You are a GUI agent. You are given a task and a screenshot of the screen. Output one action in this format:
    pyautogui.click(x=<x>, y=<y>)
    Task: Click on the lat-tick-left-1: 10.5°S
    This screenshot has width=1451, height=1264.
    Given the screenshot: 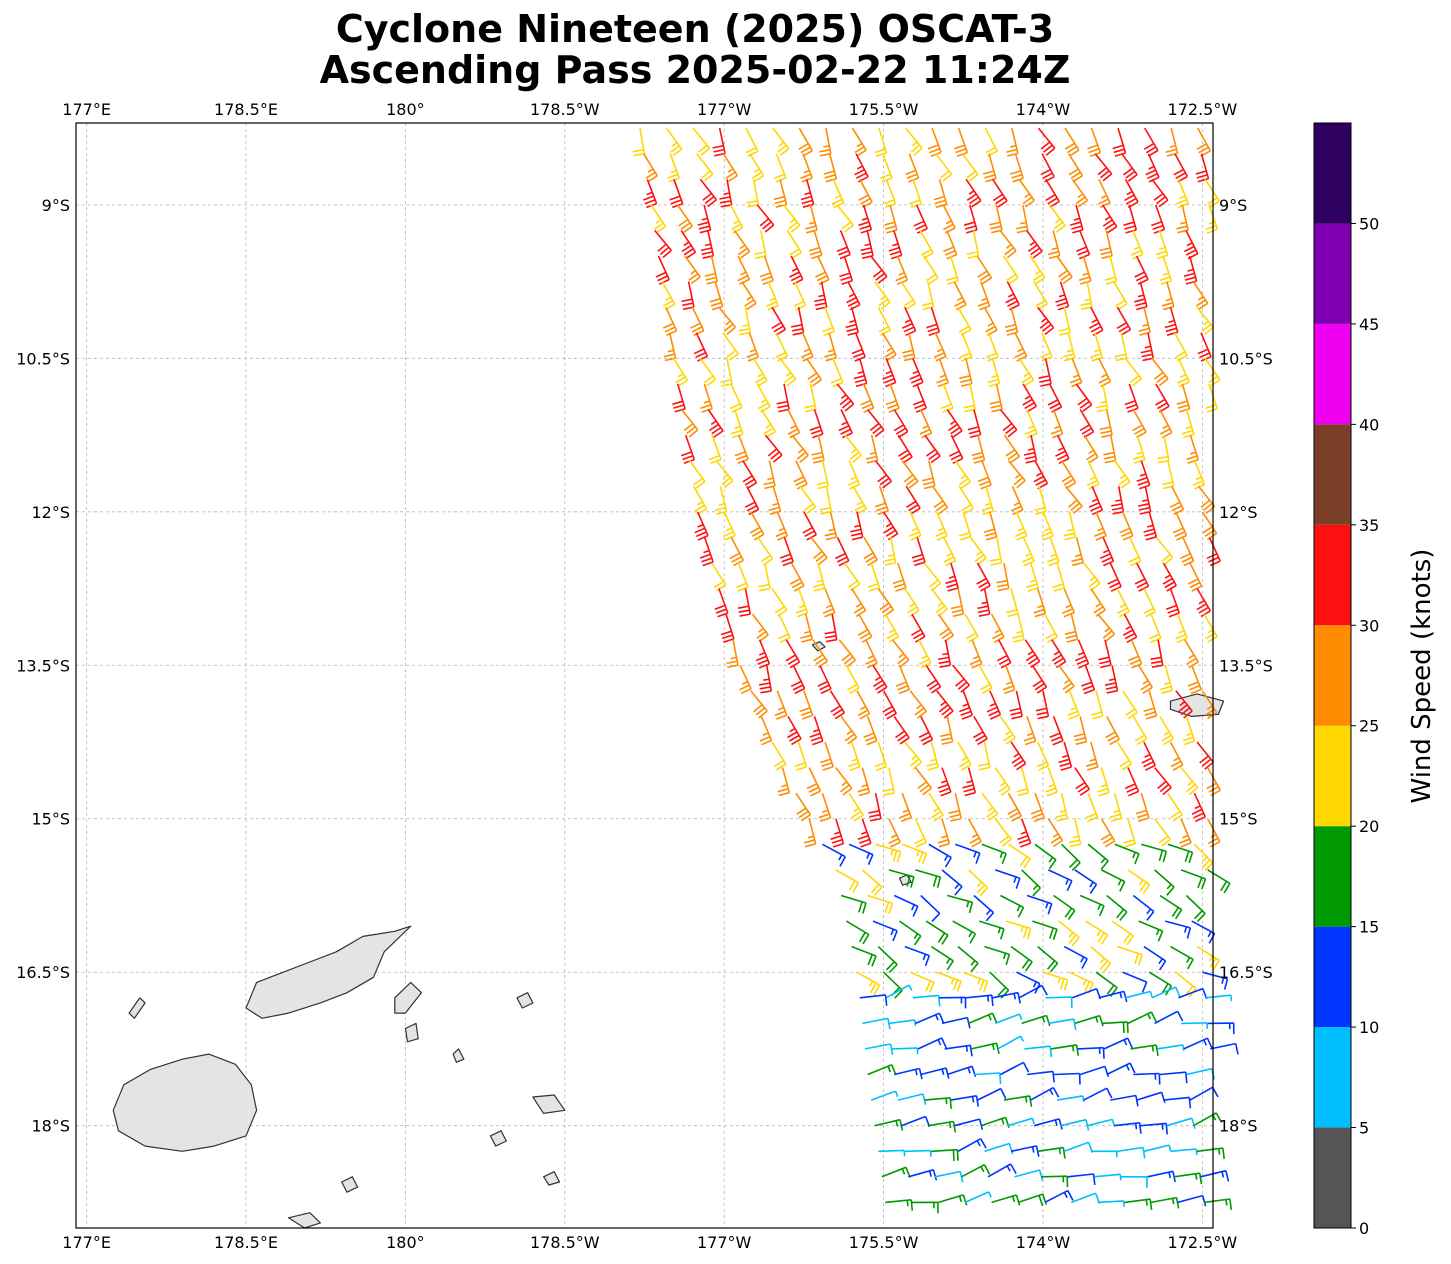 What is the action you would take?
    pyautogui.click(x=43, y=358)
    